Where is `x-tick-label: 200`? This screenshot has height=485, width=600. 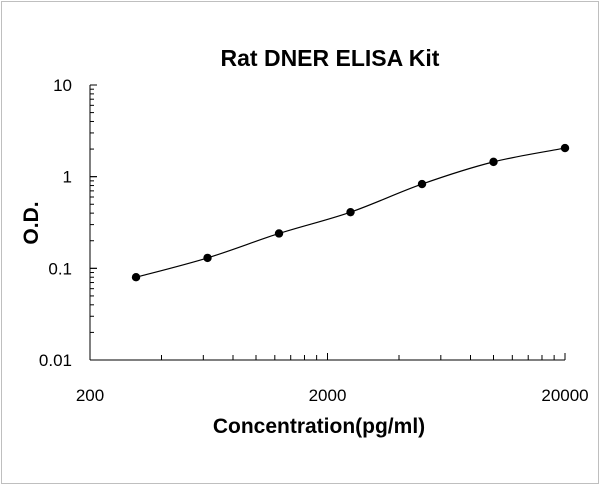 x-tick-label: 200 is located at coordinates (90, 395).